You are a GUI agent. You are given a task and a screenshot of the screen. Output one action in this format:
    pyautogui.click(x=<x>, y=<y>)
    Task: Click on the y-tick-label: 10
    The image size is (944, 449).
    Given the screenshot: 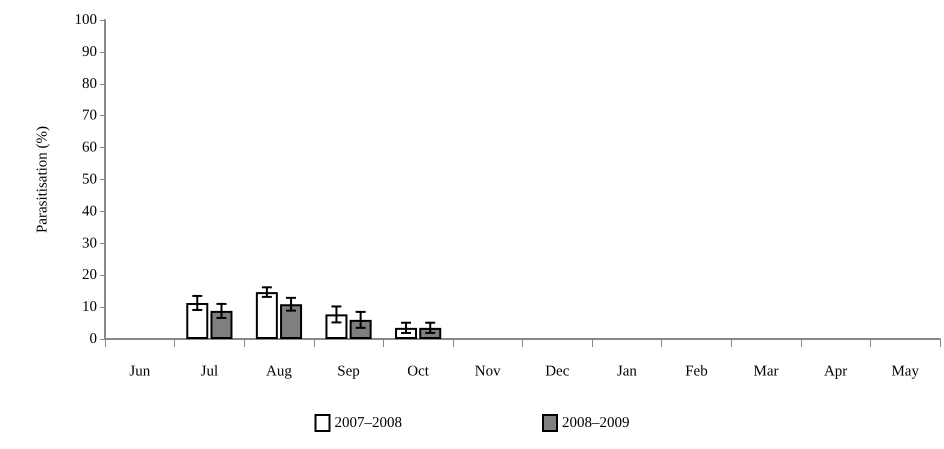 What is the action you would take?
    pyautogui.click(x=89, y=307)
    